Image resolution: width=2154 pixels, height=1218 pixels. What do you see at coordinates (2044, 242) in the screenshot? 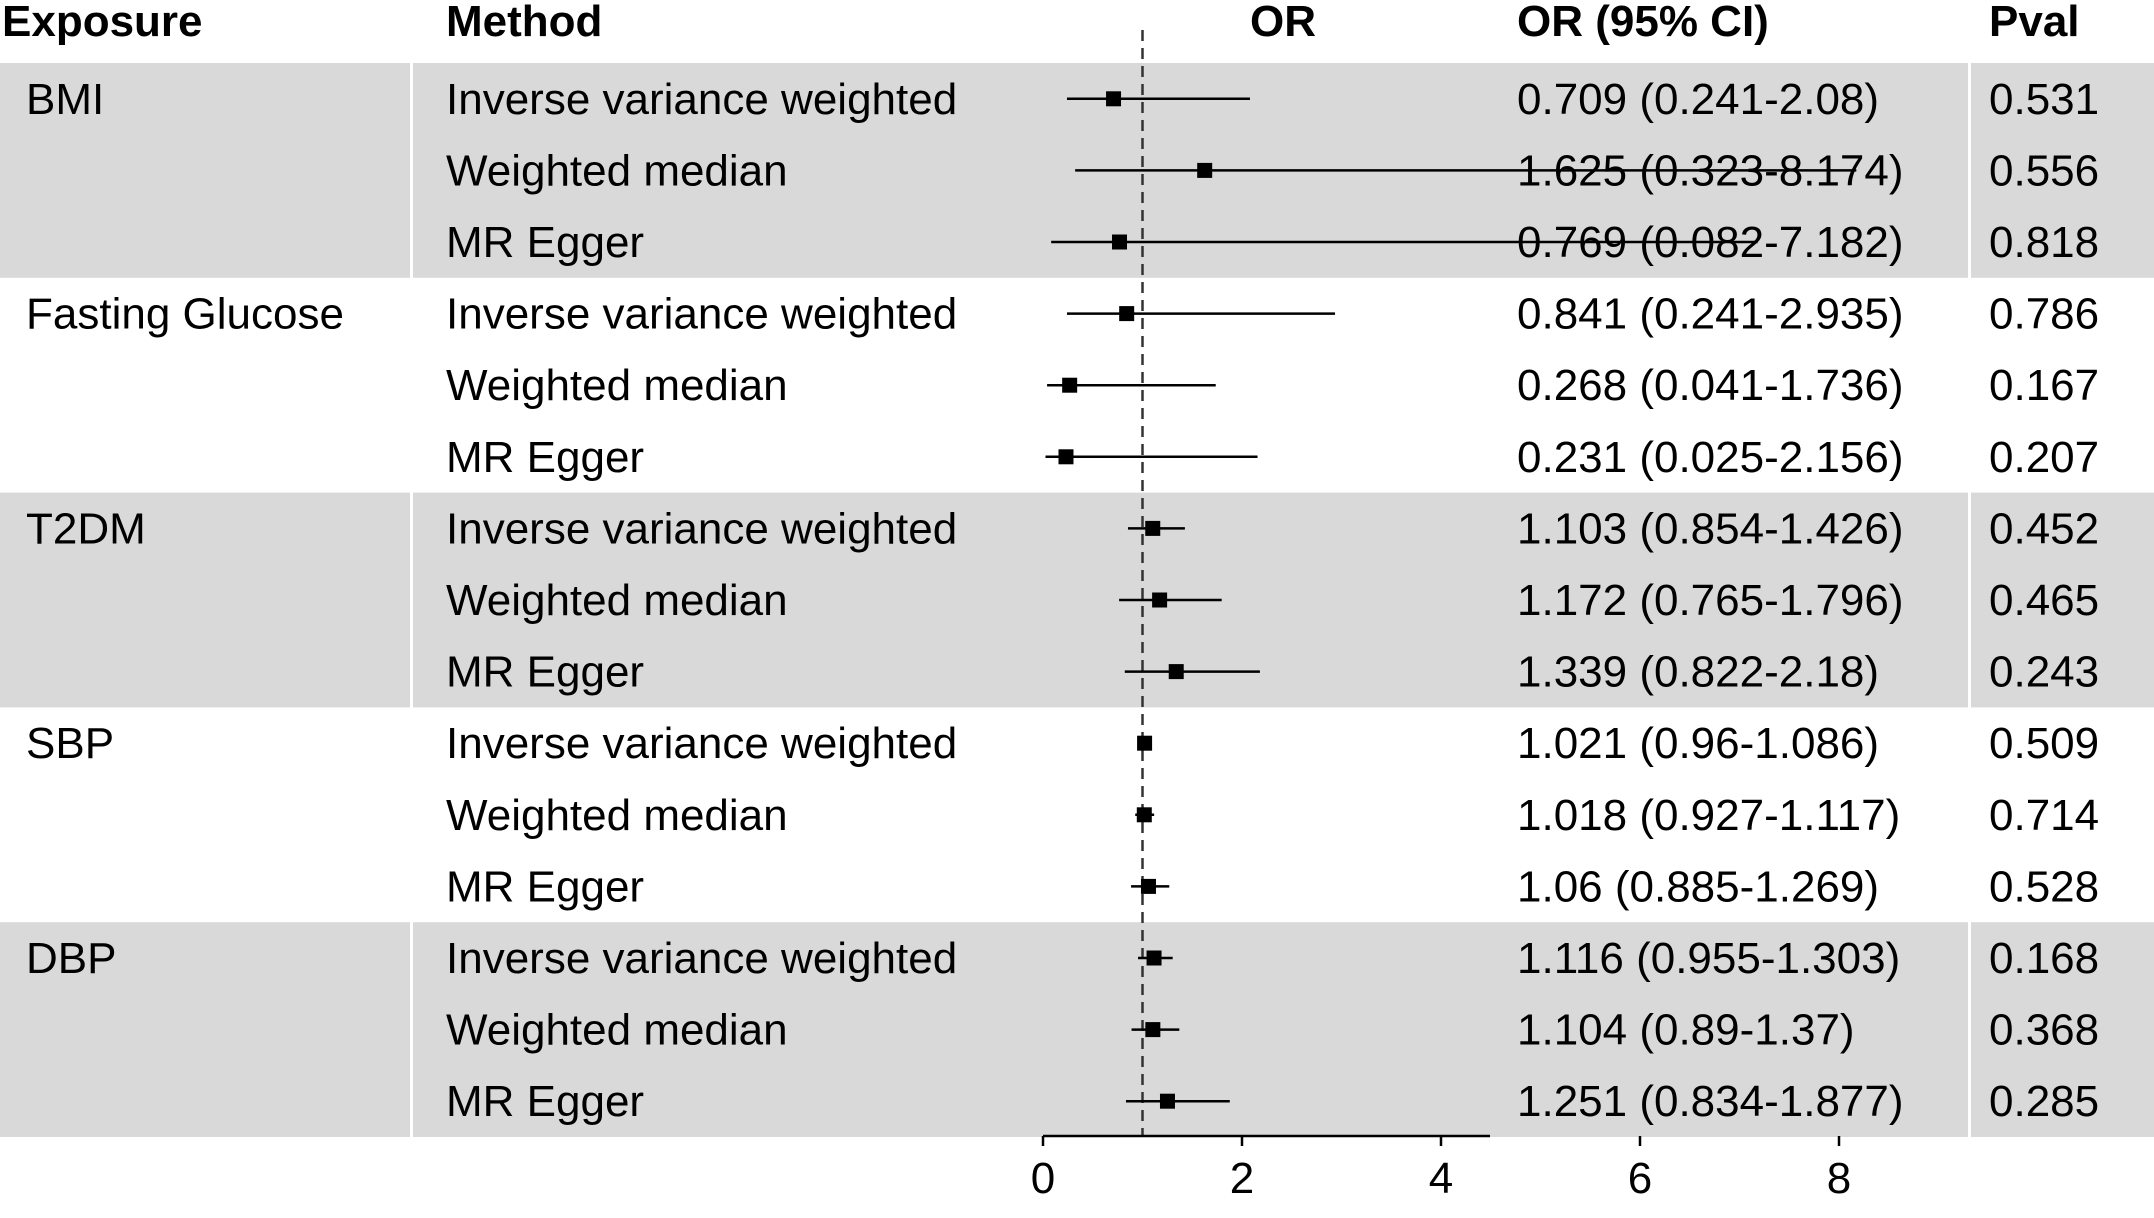
I see `pval-label: 0.818` at bounding box center [2044, 242].